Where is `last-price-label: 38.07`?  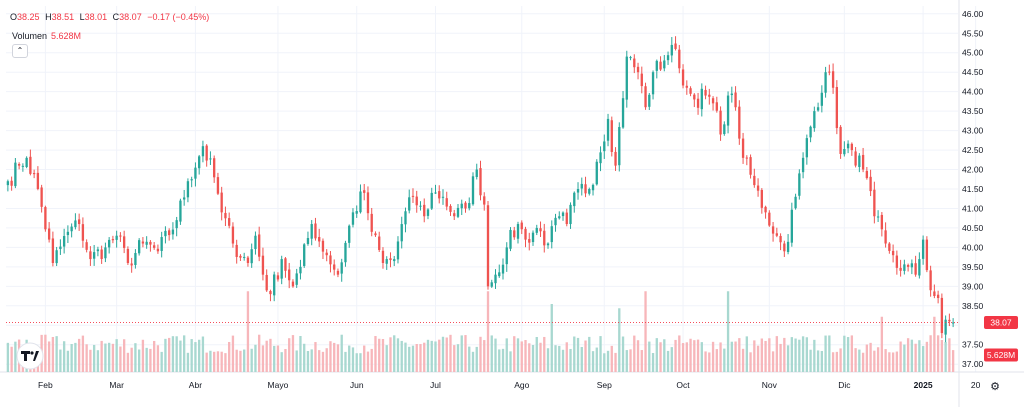
last-price-label: 38.07 is located at coordinates (1001, 323).